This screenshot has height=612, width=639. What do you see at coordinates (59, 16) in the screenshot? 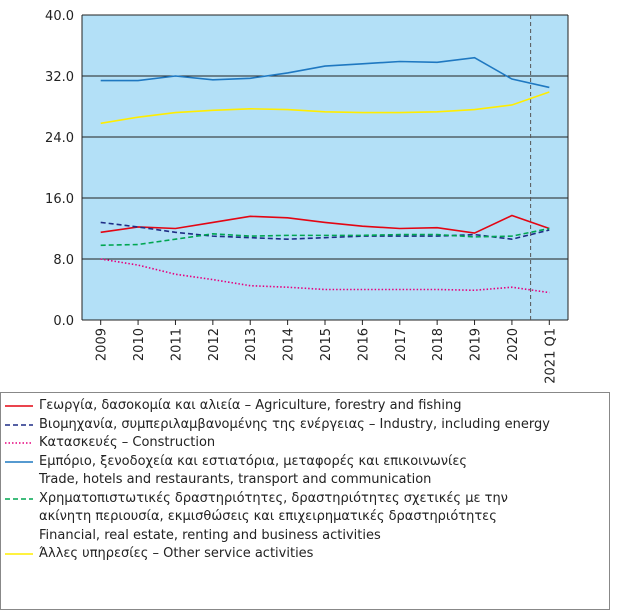
I see `y-tick-label: 40.0` at bounding box center [59, 16].